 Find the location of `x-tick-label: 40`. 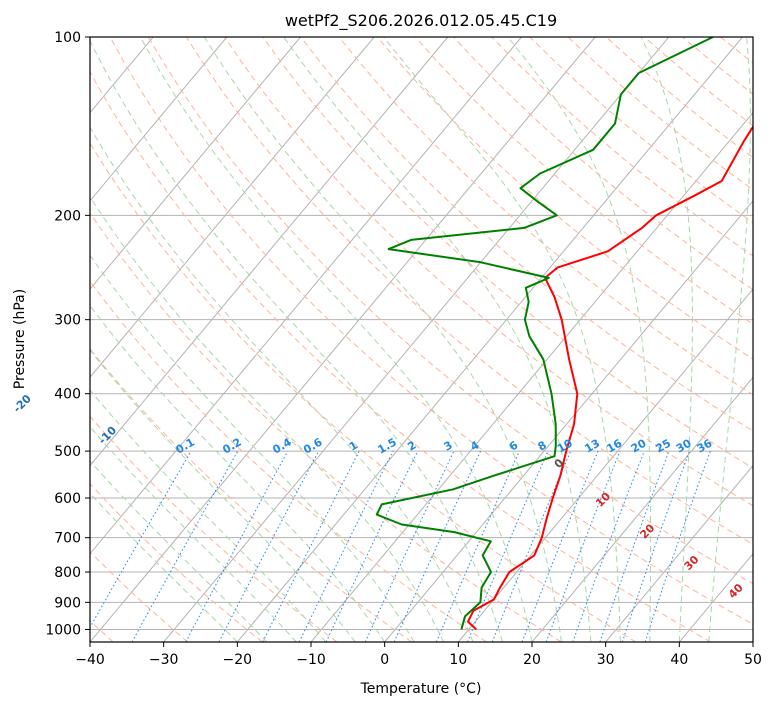

x-tick-label: 40 is located at coordinates (679, 660).